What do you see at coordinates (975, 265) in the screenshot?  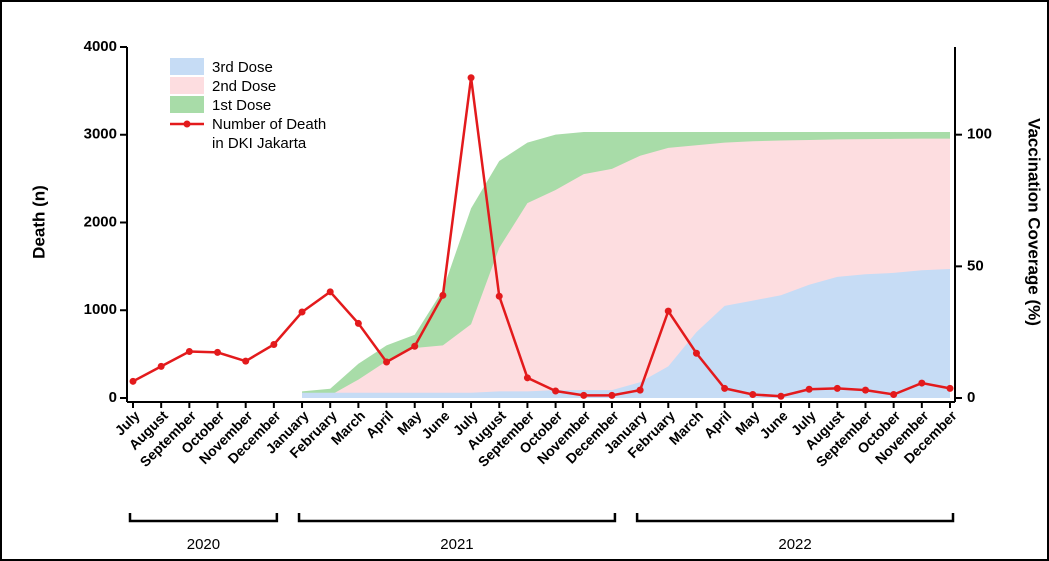 I see `y2-tick-label: 50` at bounding box center [975, 265].